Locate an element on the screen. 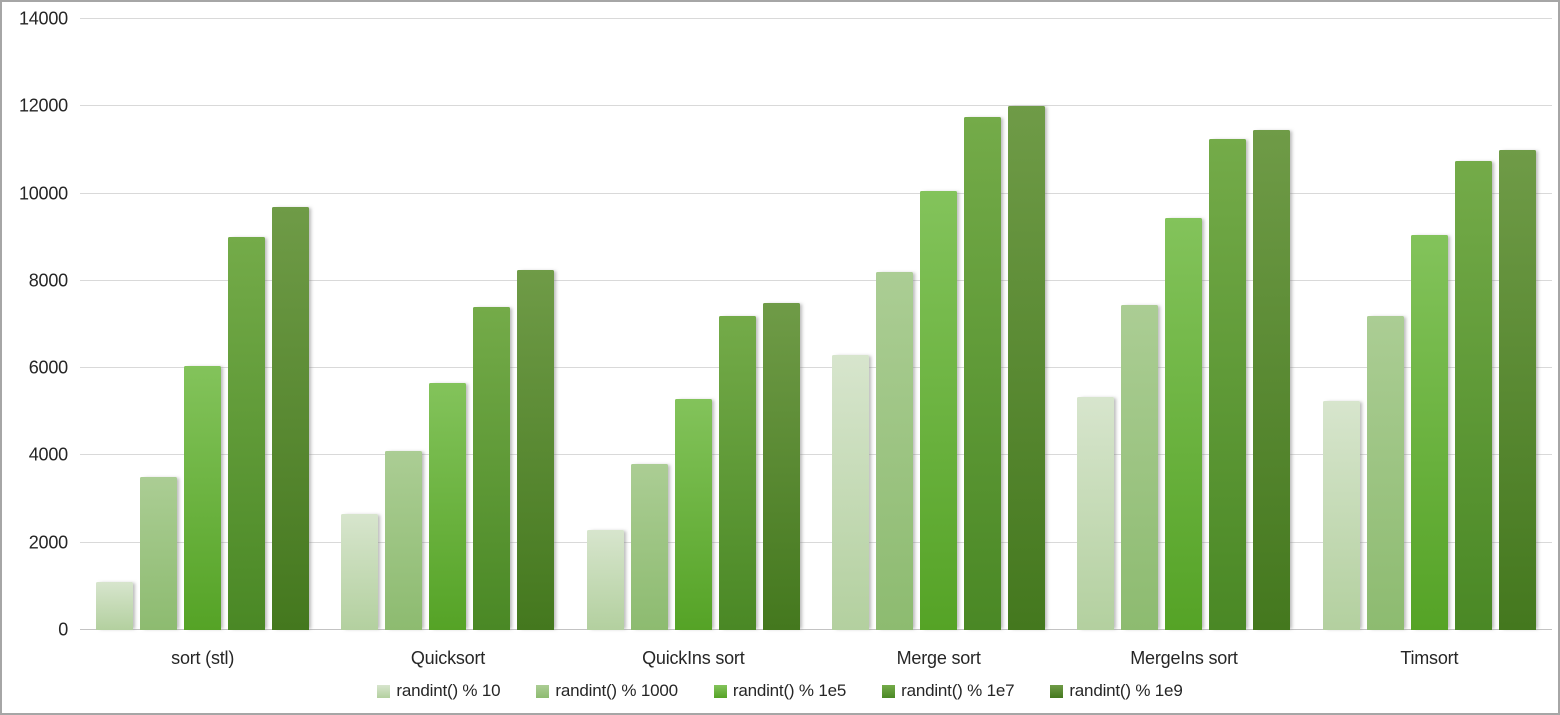 This screenshot has height=715, width=1560. bar-group-merge-sort is located at coordinates (938, 324).